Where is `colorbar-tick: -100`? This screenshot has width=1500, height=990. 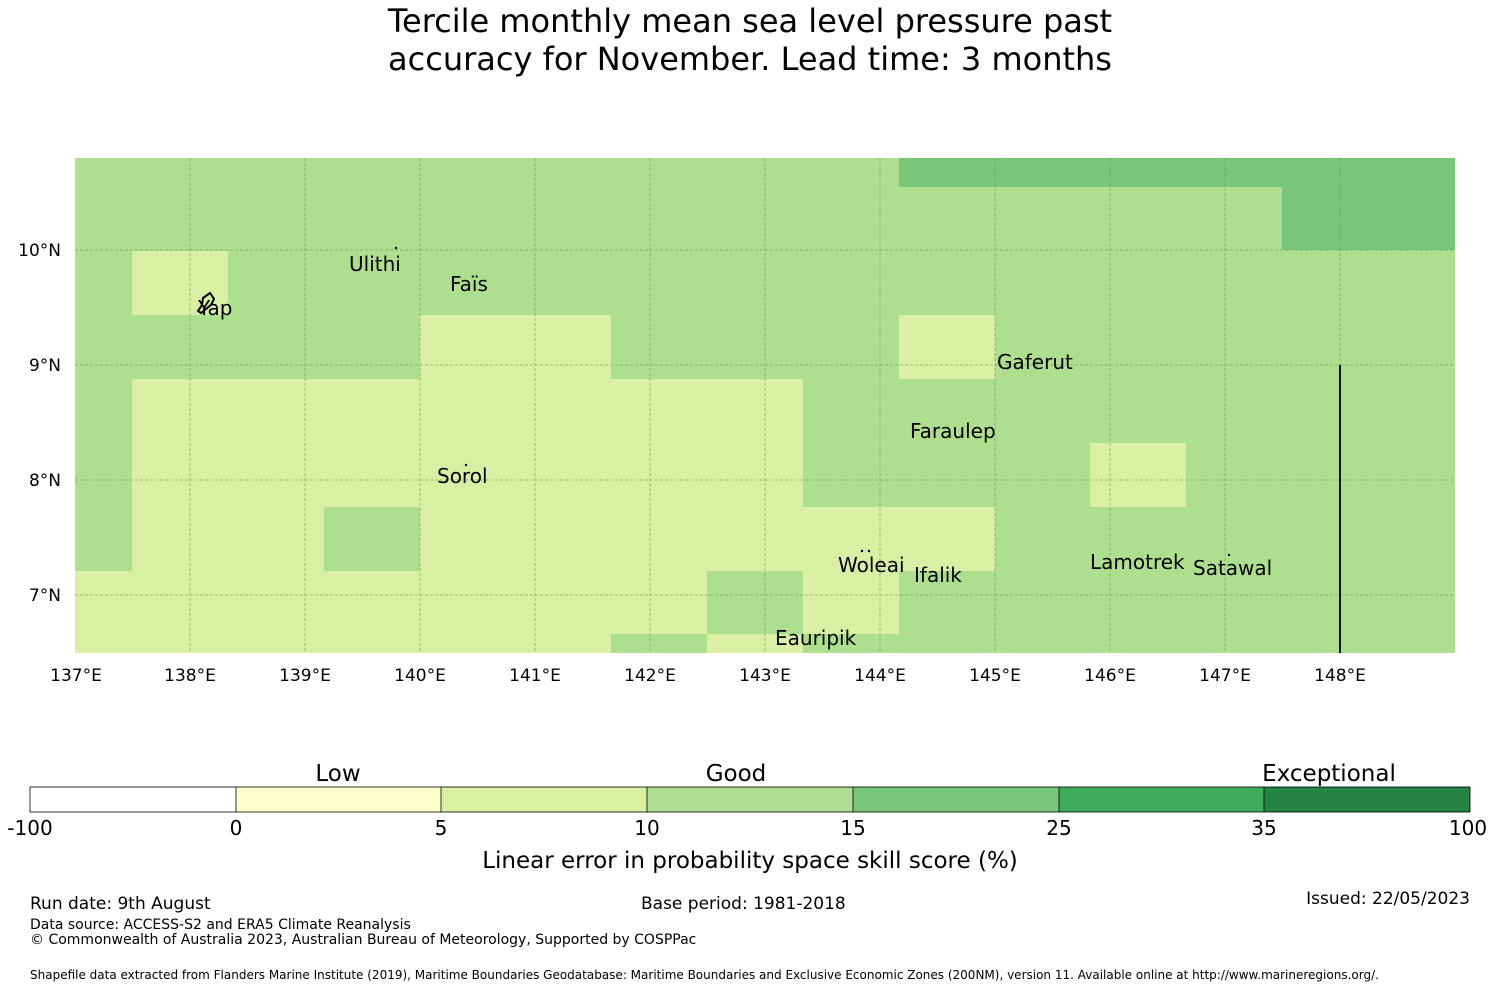
colorbar-tick: -100 is located at coordinates (29, 828).